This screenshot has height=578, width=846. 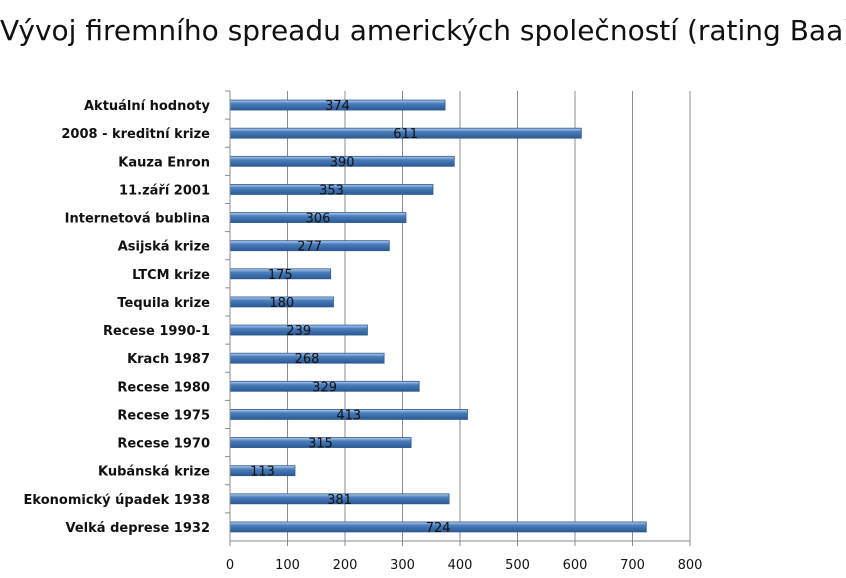 What do you see at coordinates (320, 444) in the screenshot?
I see `data-label: 315` at bounding box center [320, 444].